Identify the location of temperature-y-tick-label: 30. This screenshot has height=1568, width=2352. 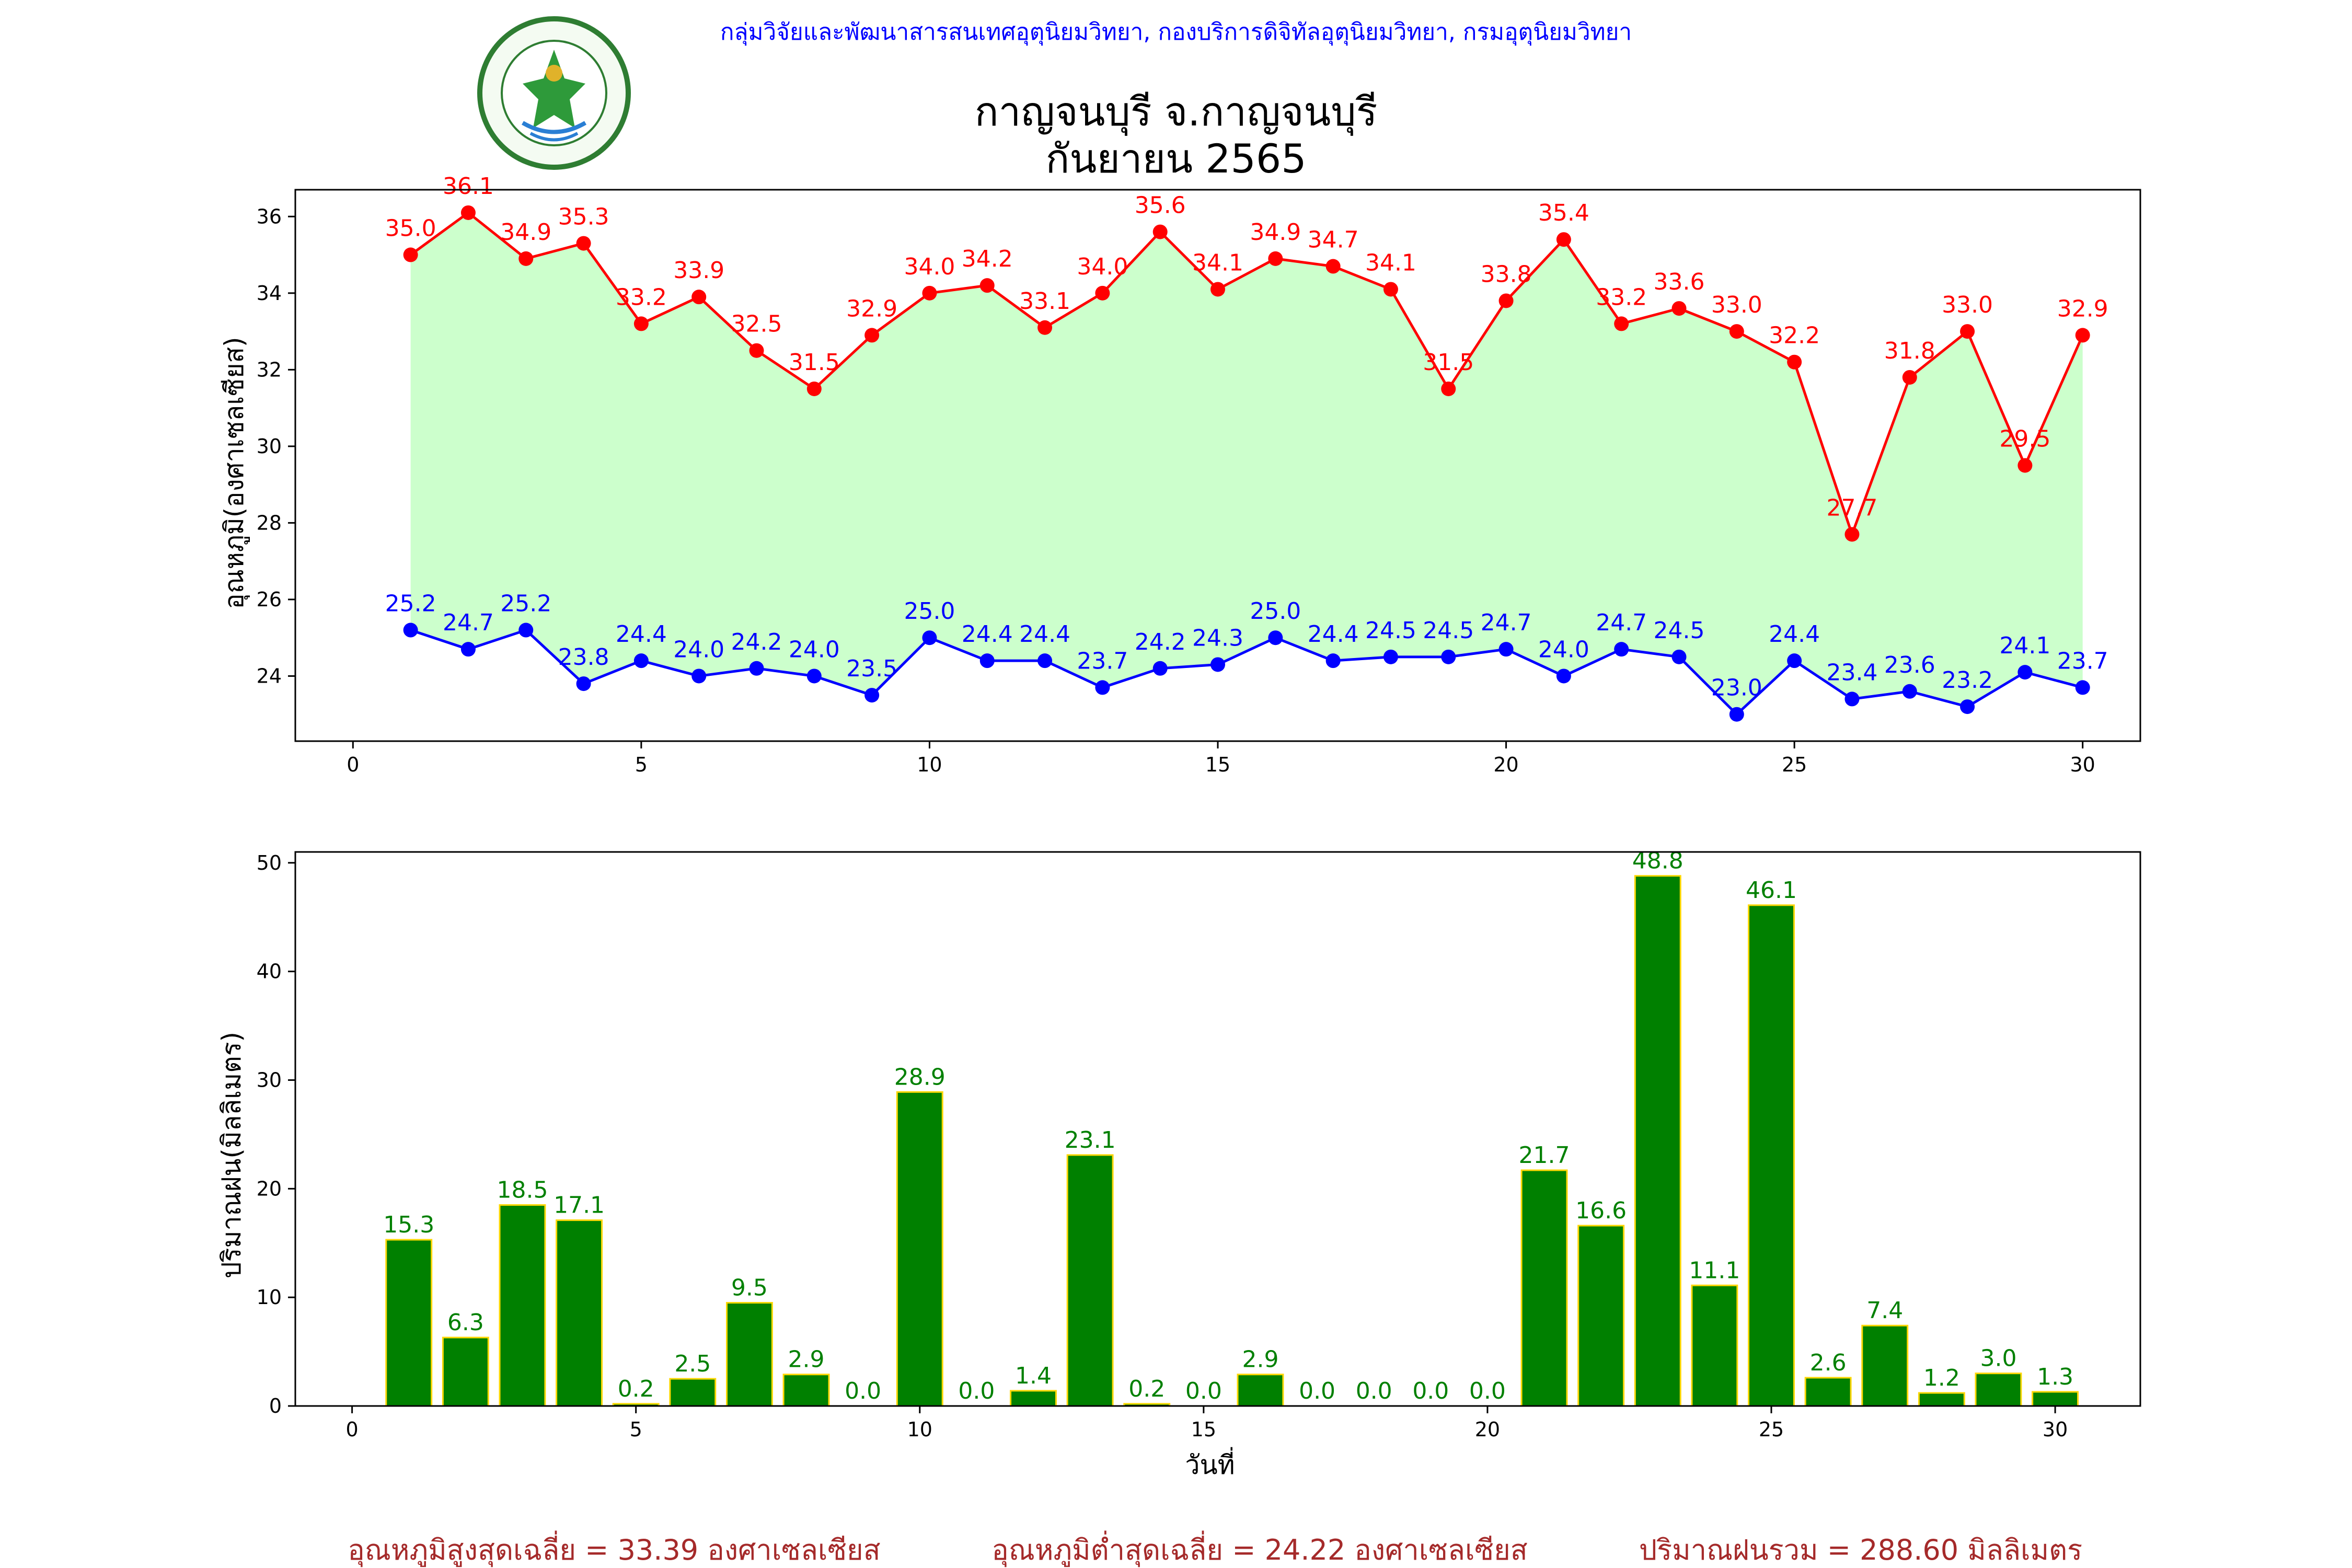
(269, 446).